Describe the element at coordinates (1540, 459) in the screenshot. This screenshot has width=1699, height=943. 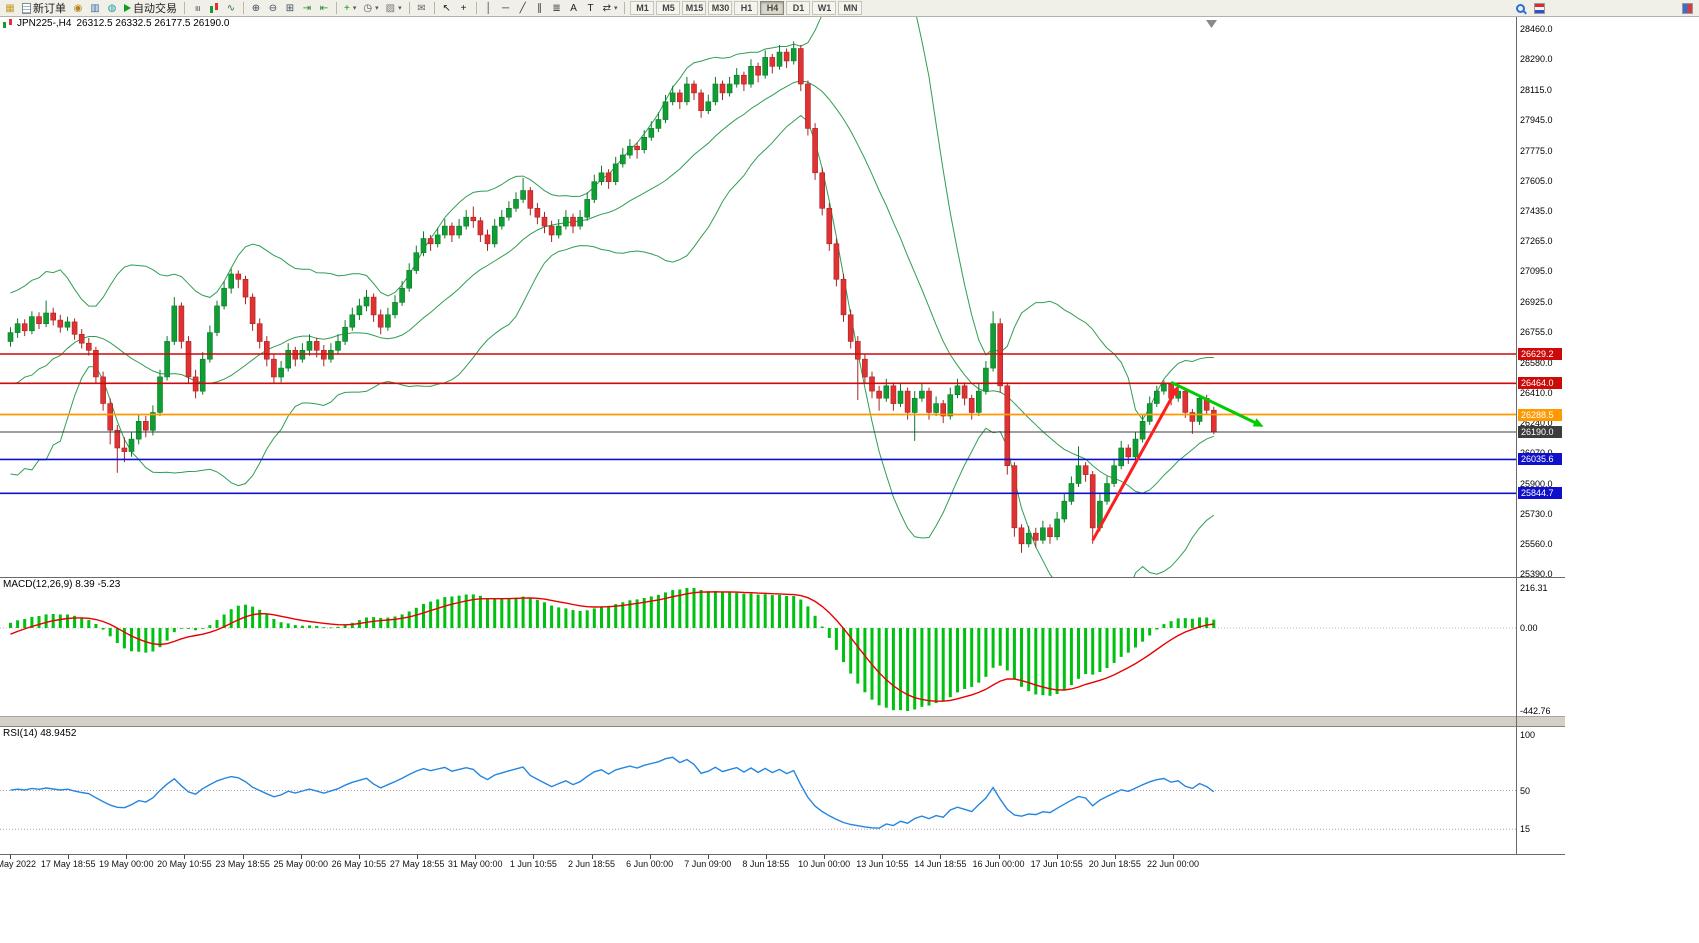
I see `price-tag: 26035.6` at that location.